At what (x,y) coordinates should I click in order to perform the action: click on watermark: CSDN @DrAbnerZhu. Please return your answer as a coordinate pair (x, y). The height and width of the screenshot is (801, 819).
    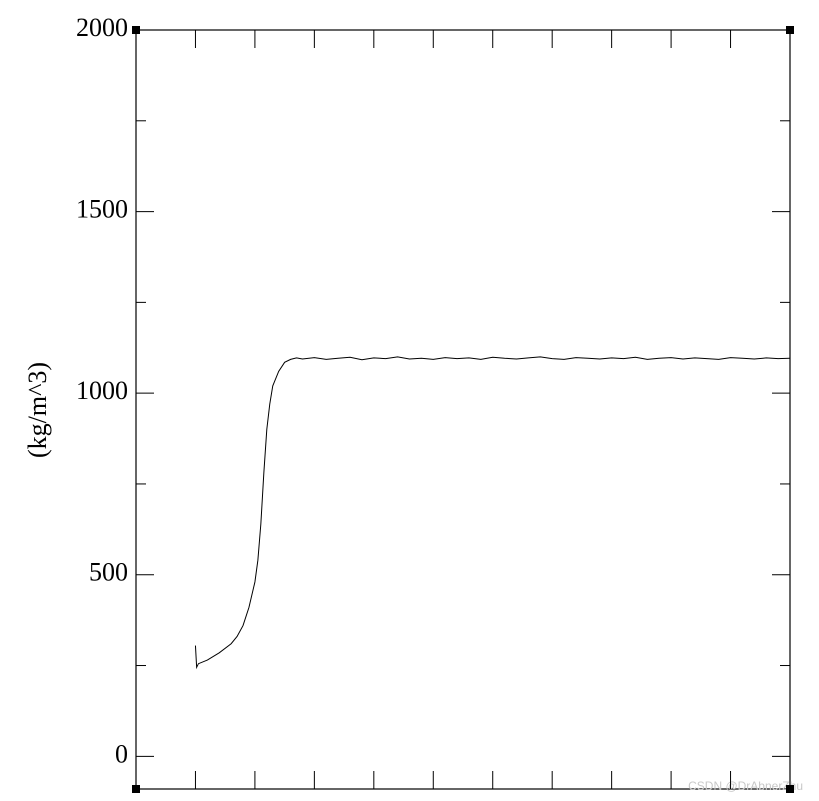
    Looking at the image, I should click on (745, 786).